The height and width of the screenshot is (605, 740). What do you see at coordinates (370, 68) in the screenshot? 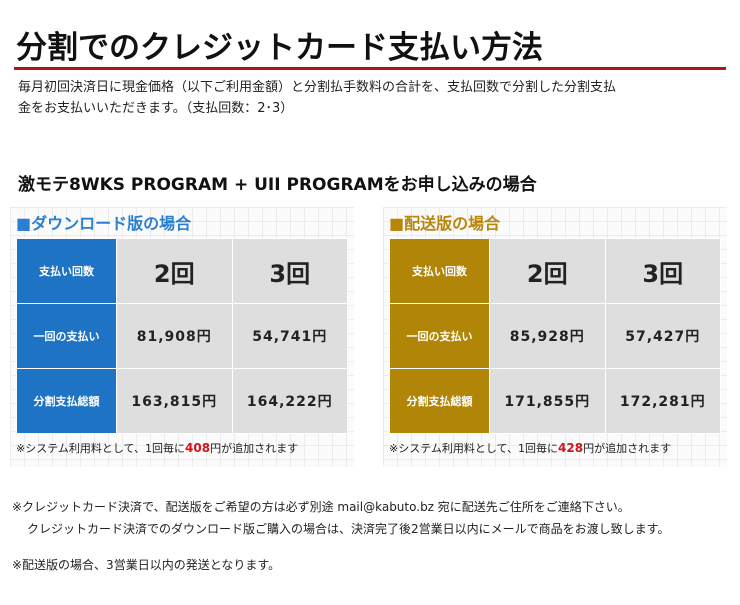
I see `title-divider` at bounding box center [370, 68].